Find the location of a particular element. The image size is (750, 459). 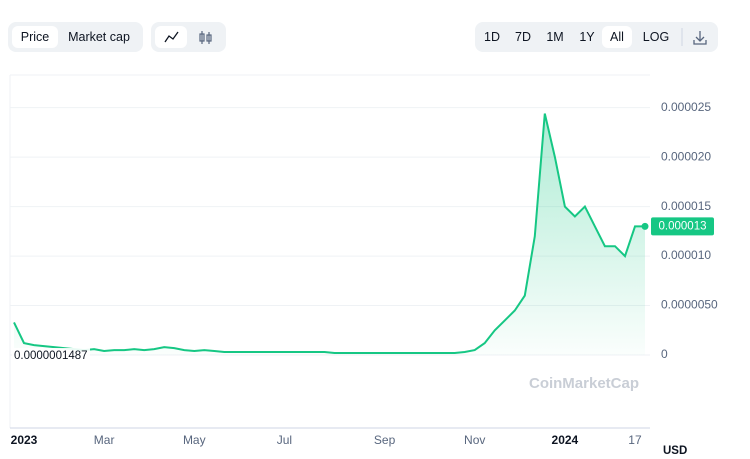

y-tick-label: 0 is located at coordinates (664, 354).